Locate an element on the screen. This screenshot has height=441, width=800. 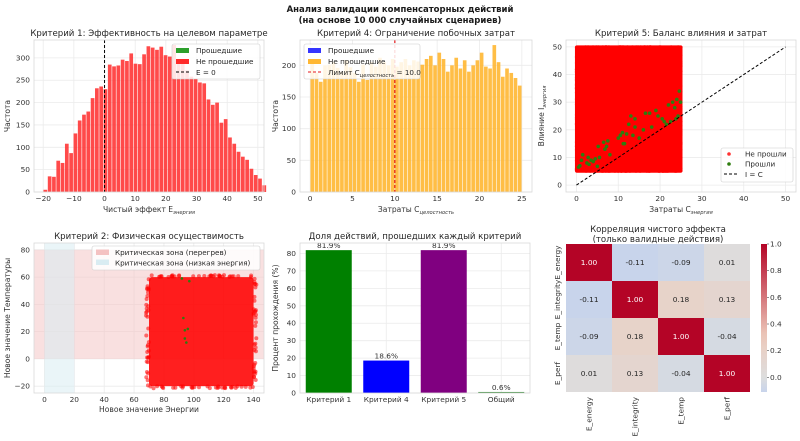
x-tick-label: 60 is located at coordinates (134, 399).